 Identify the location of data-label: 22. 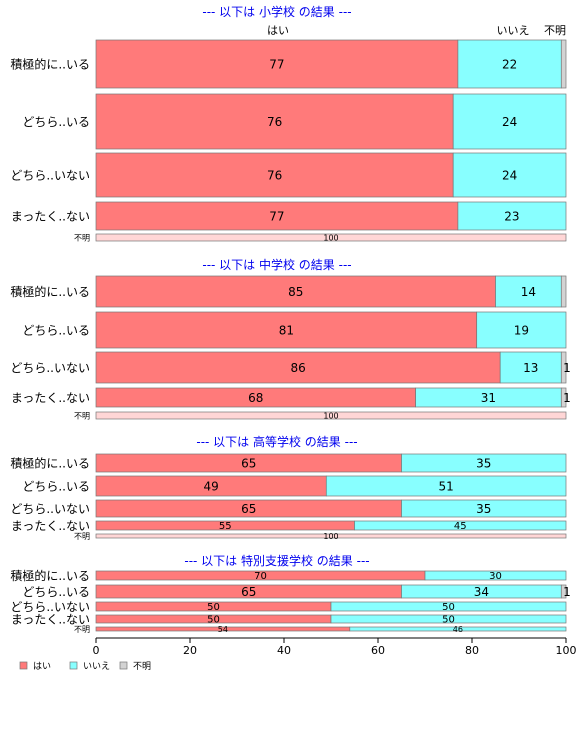
(509, 64).